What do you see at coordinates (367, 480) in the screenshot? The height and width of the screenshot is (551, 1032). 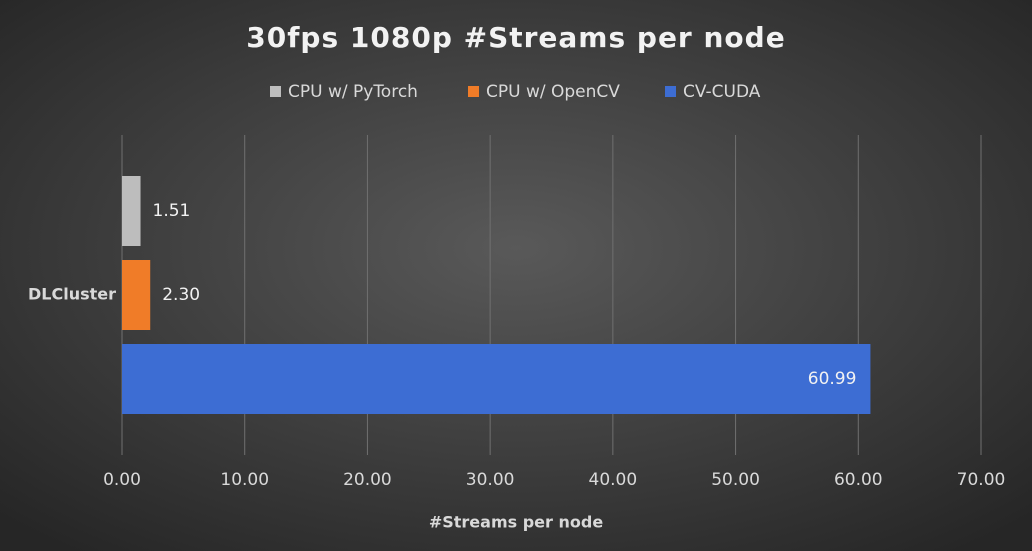 I see `x-tick-label: 20.00` at bounding box center [367, 480].